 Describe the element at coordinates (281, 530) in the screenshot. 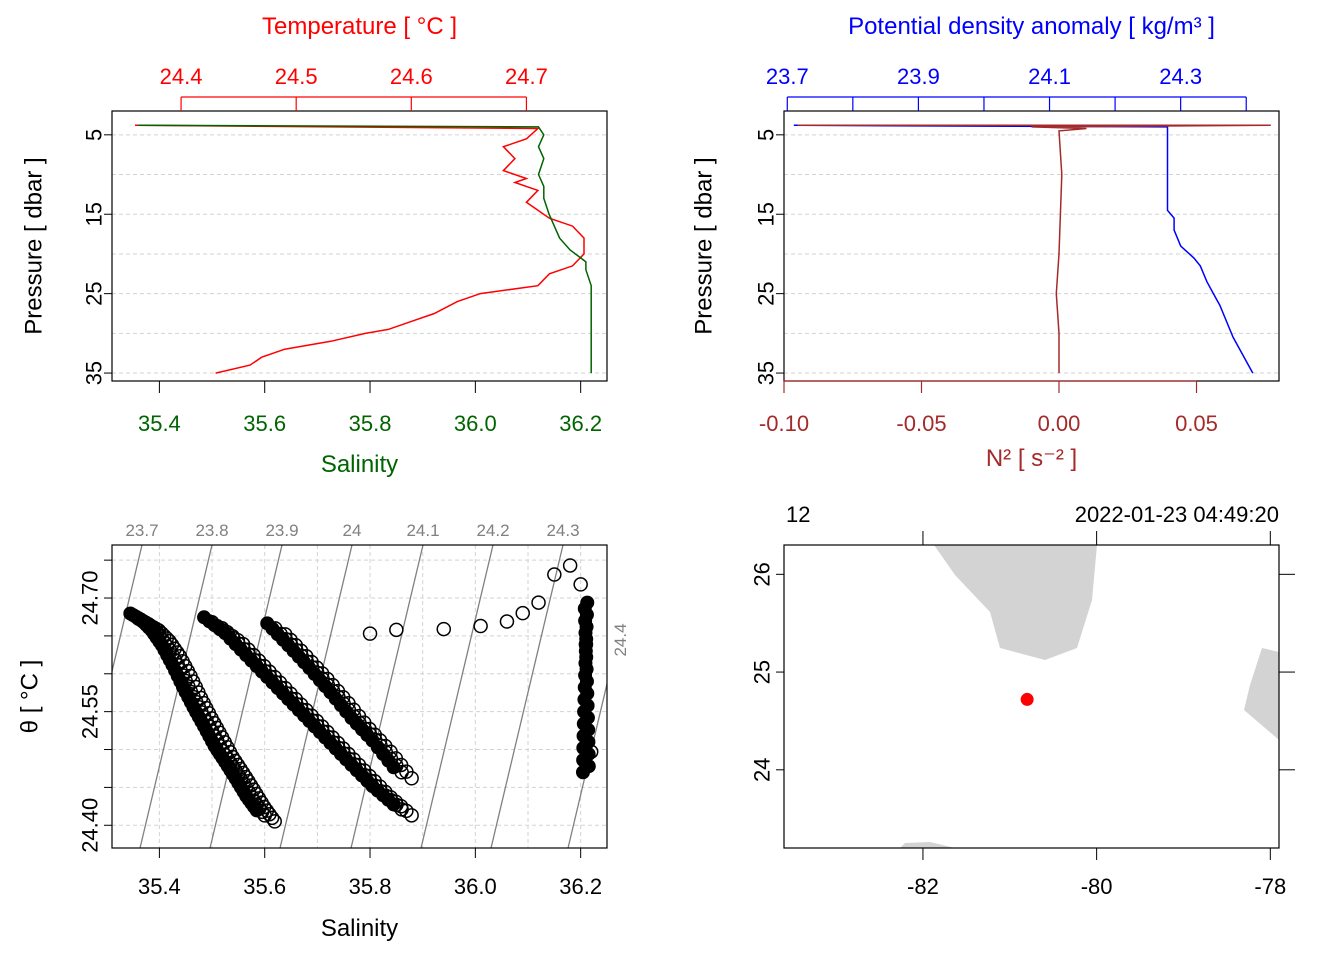

I see `isopycnal-label: 23.9` at that location.